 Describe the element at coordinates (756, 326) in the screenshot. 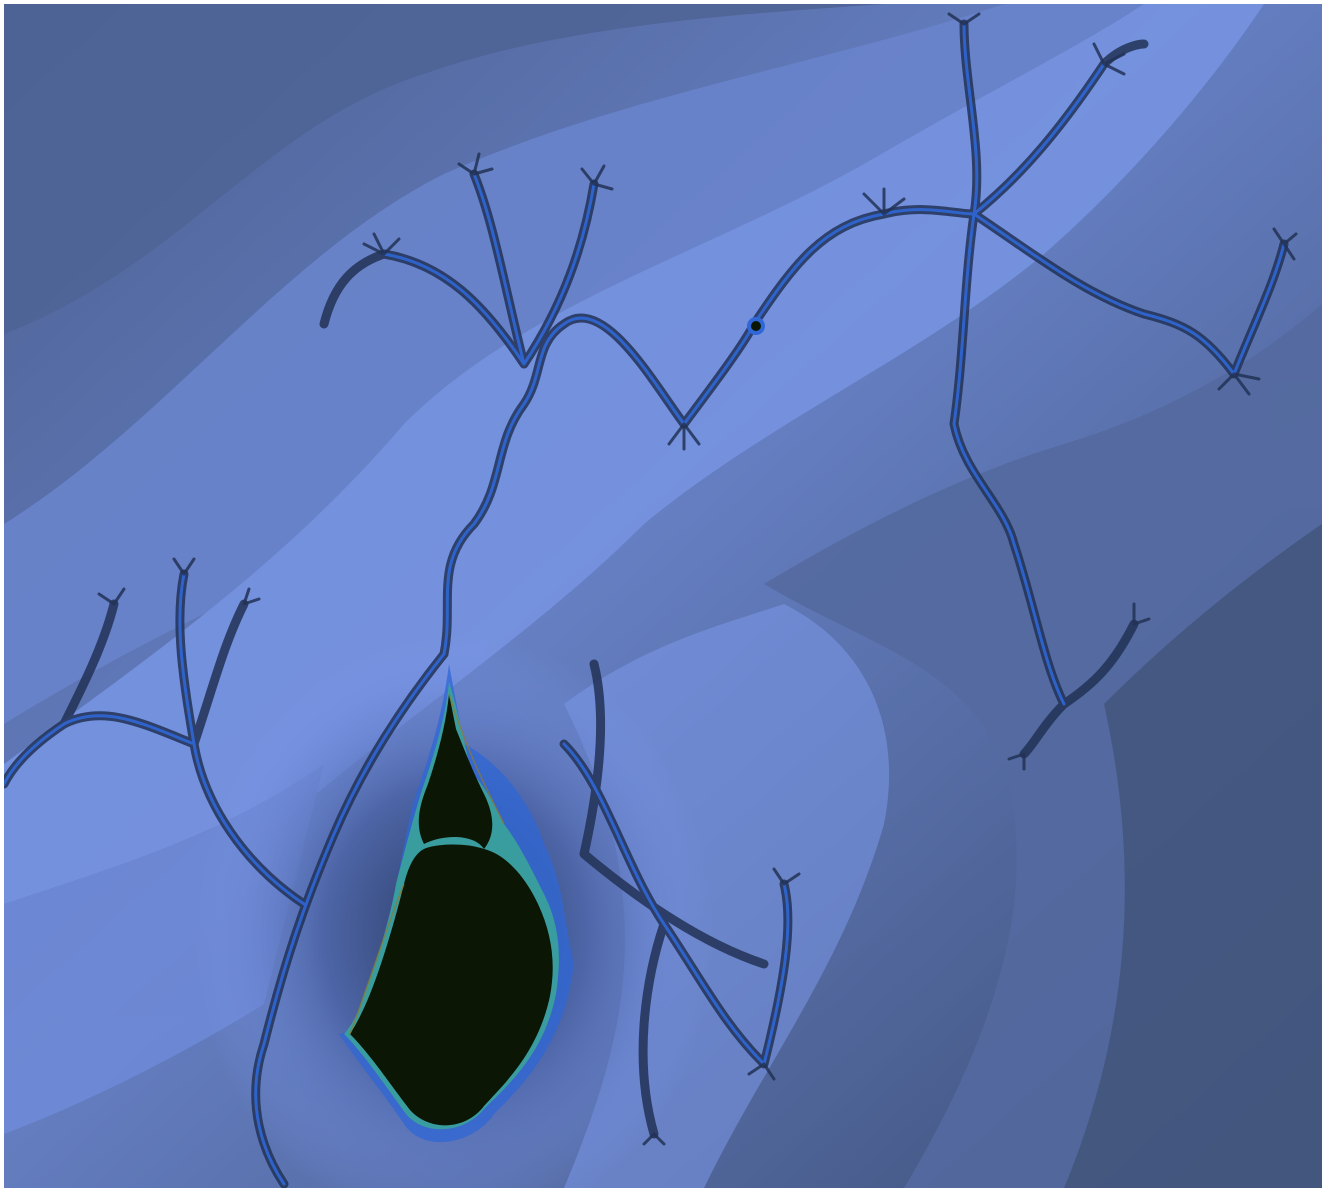

I see `minibrot-small` at that location.